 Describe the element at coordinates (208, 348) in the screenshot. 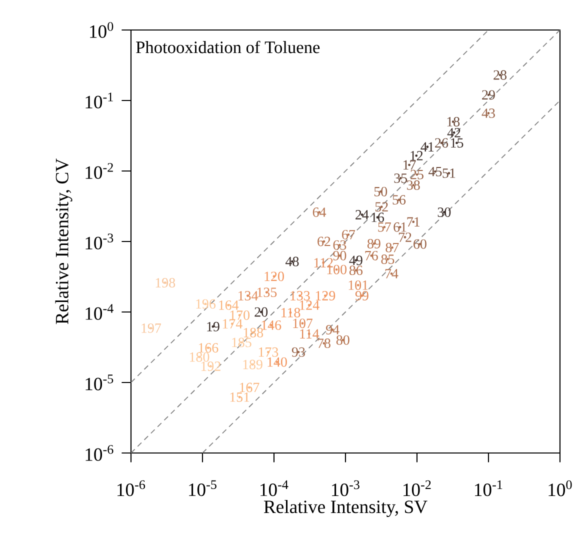

I see `series-label: 166` at that location.